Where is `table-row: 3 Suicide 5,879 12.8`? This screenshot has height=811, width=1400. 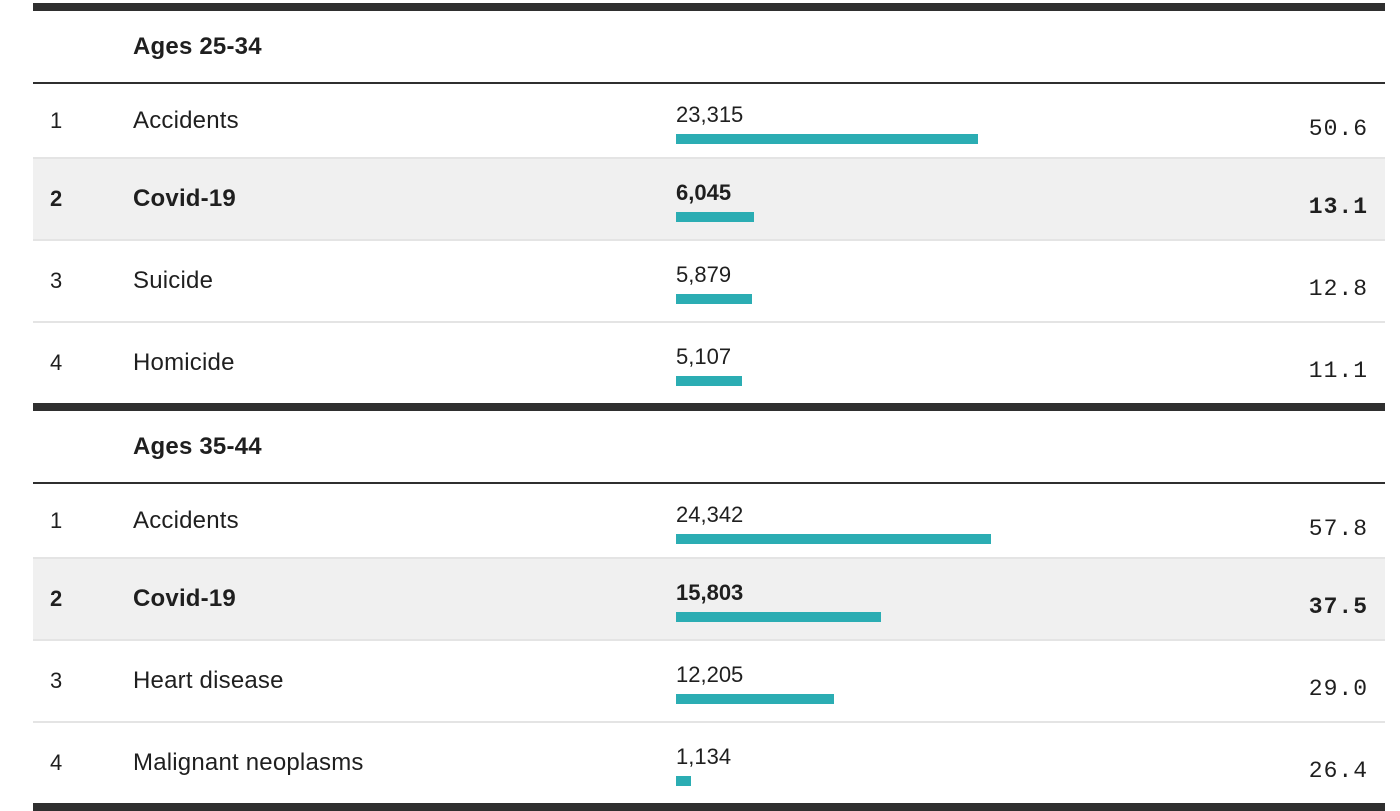
table-row: 3 Suicide 5,879 12.8 is located at coordinates (709, 280).